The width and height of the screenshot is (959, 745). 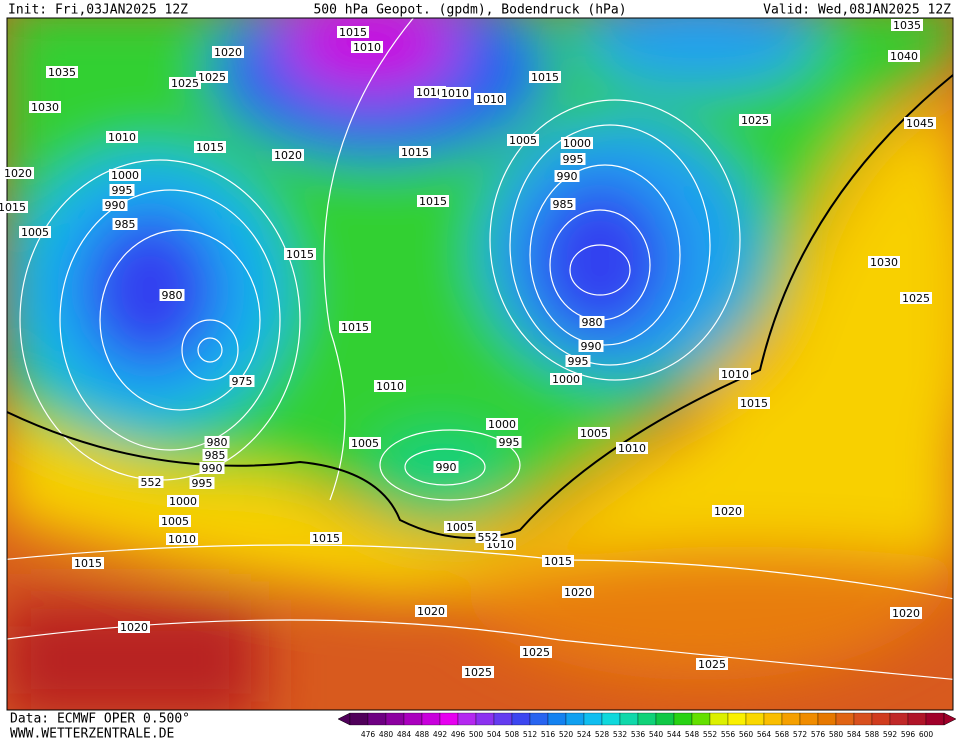 I want to click on colorbar-label: 584, so click(x=854, y=734).